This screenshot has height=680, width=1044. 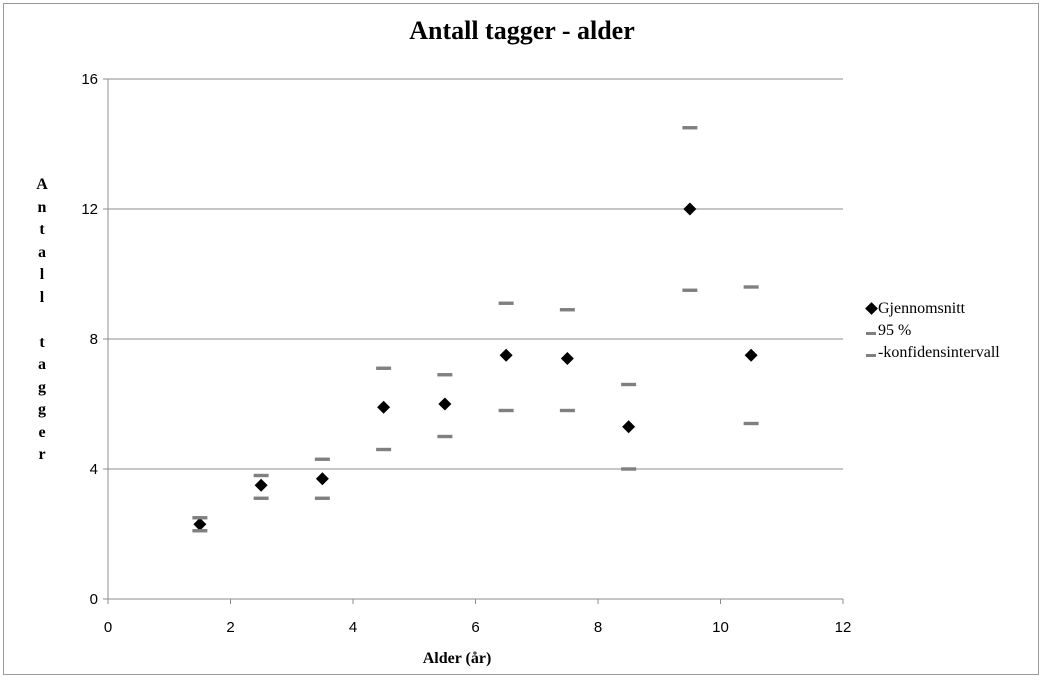 What do you see at coordinates (230, 627) in the screenshot?
I see `x-tick-label: 2` at bounding box center [230, 627].